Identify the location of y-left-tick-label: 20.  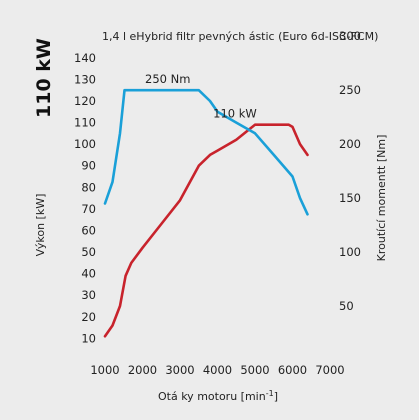
(88, 317).